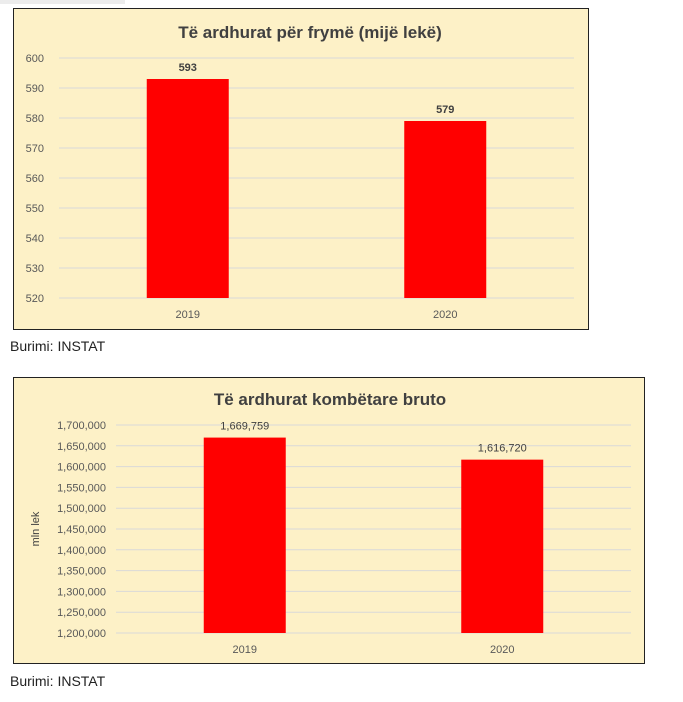 The width and height of the screenshot is (683, 702). I want to click on y-tick-label: 1,600,000, so click(81, 468).